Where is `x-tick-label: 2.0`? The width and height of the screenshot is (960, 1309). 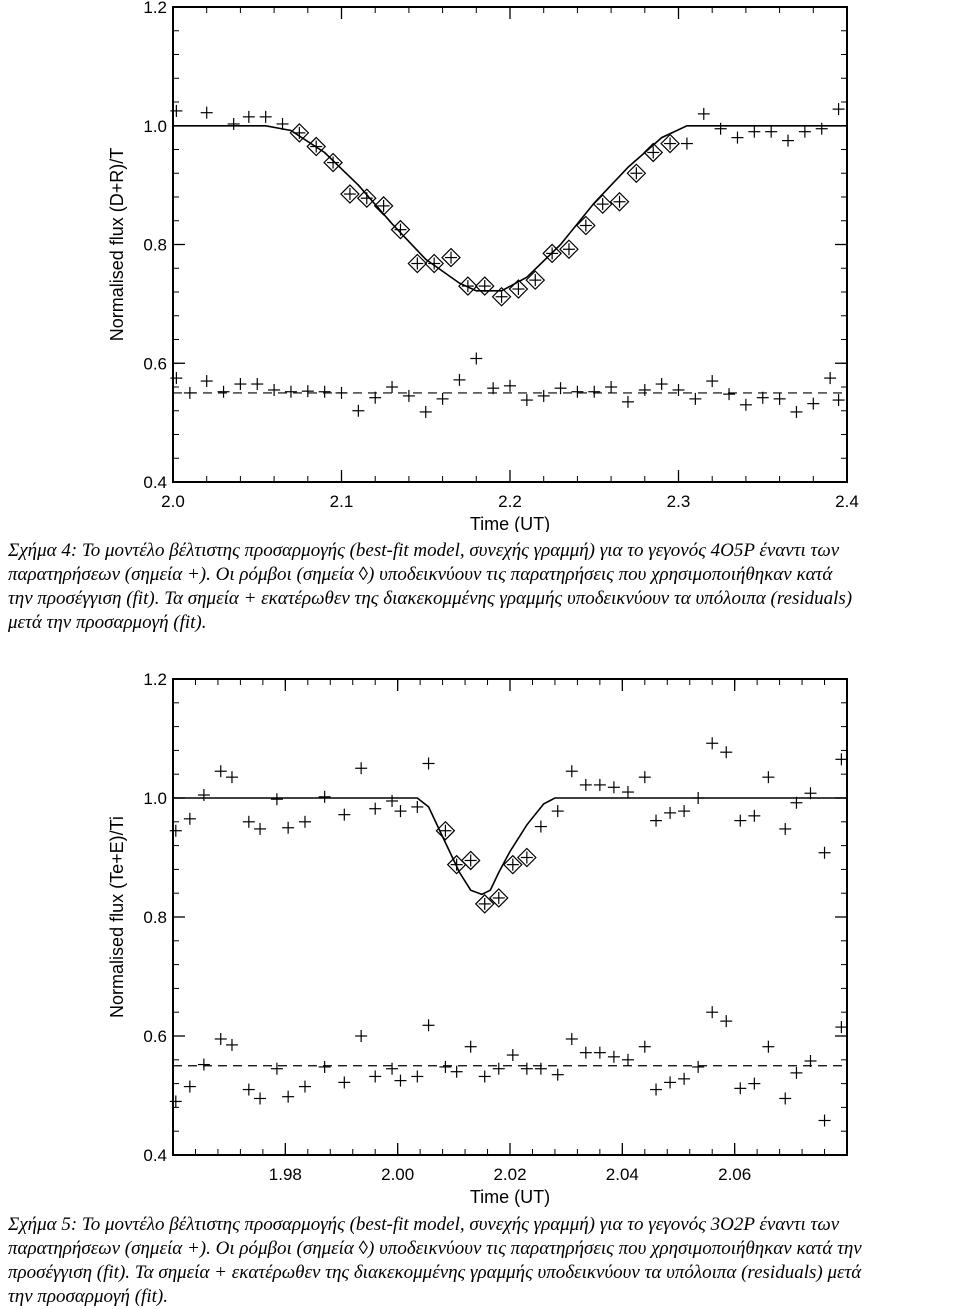
x-tick-label: 2.0 is located at coordinates (173, 501).